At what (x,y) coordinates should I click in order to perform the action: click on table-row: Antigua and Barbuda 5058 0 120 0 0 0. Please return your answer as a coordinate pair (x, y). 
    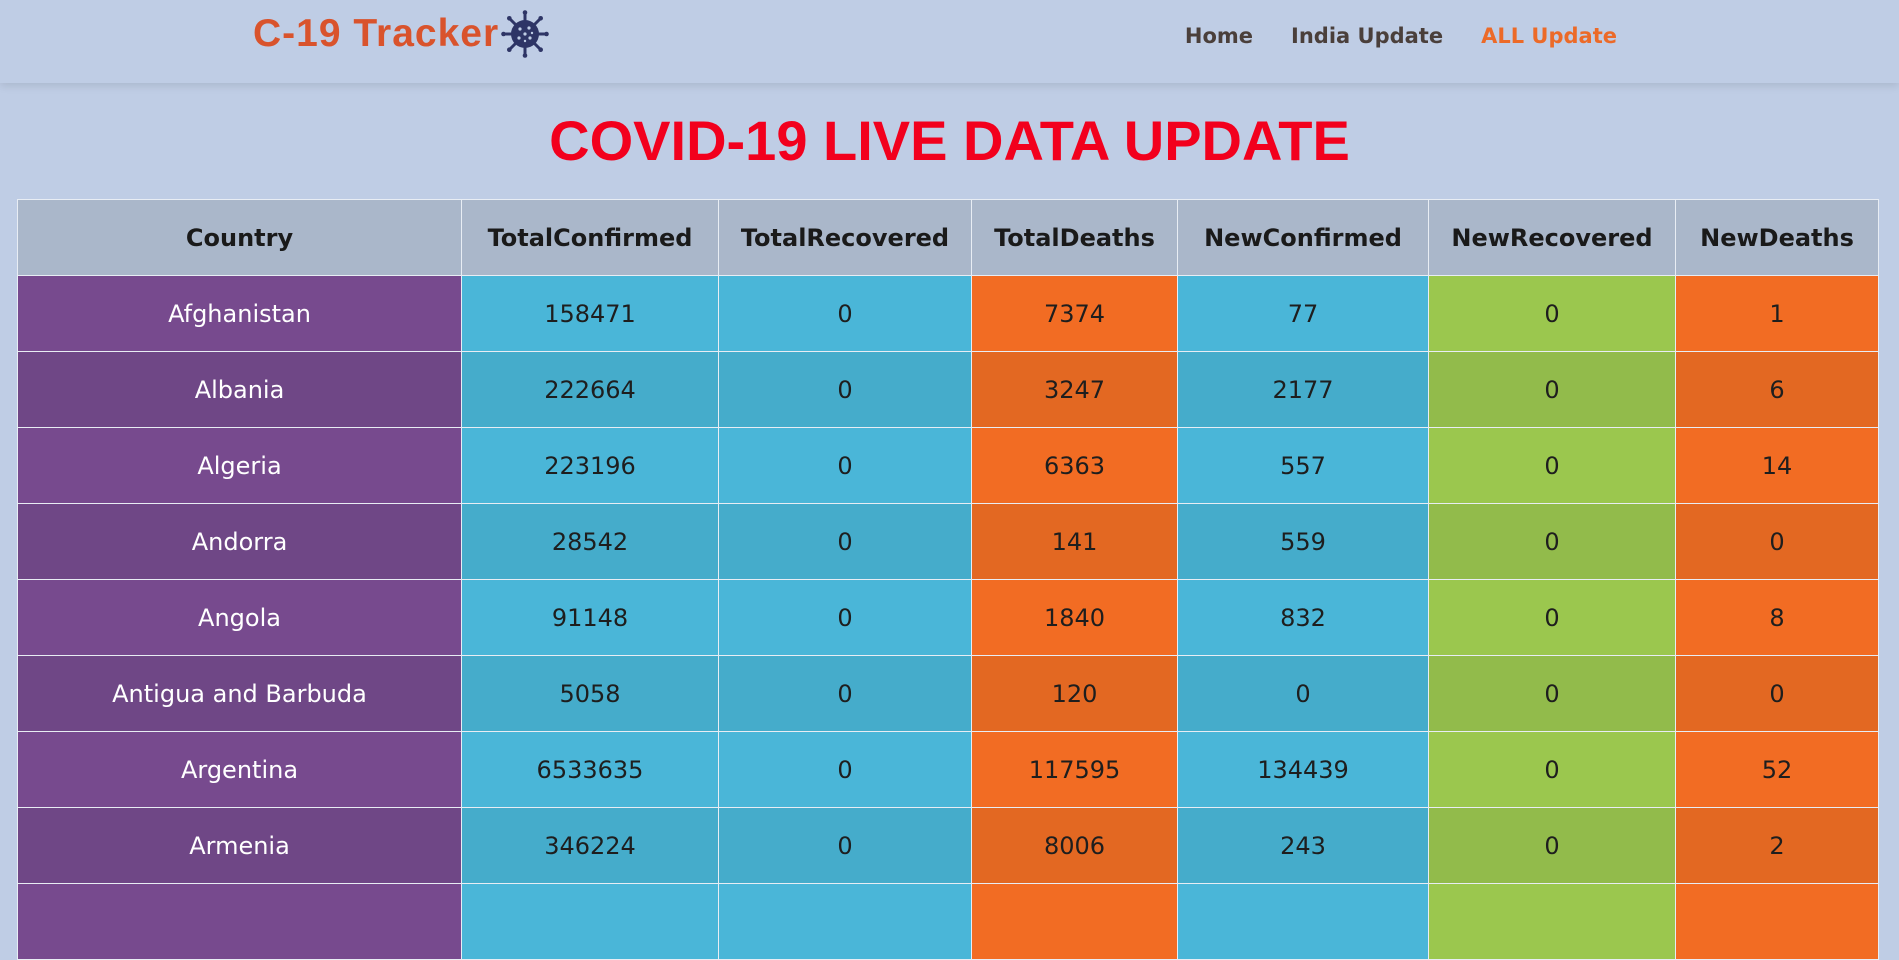
    Looking at the image, I should click on (948, 693).